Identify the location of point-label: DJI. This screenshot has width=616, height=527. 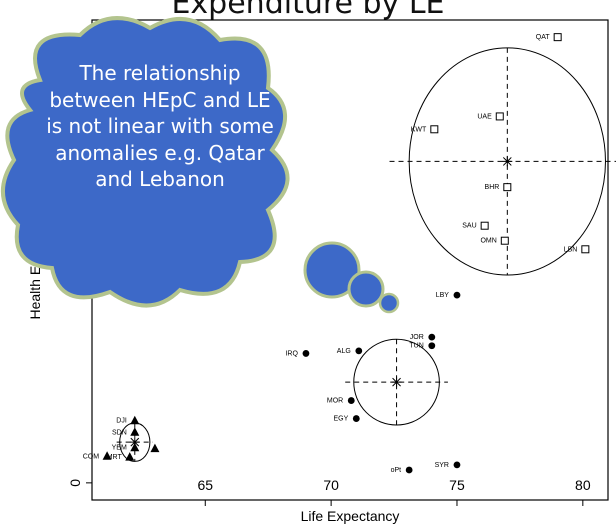
(121, 421).